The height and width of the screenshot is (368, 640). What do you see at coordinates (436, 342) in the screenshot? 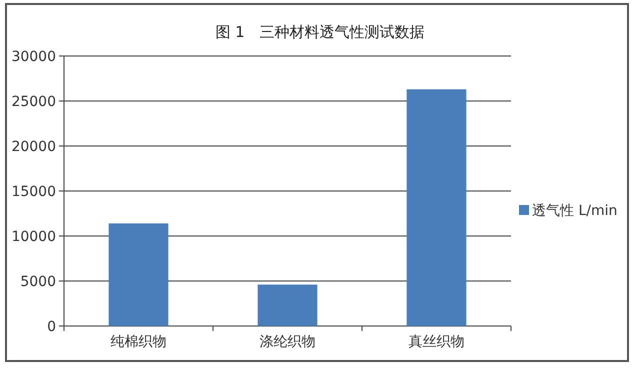
I see `x-tick-label: 真丝织物` at bounding box center [436, 342].